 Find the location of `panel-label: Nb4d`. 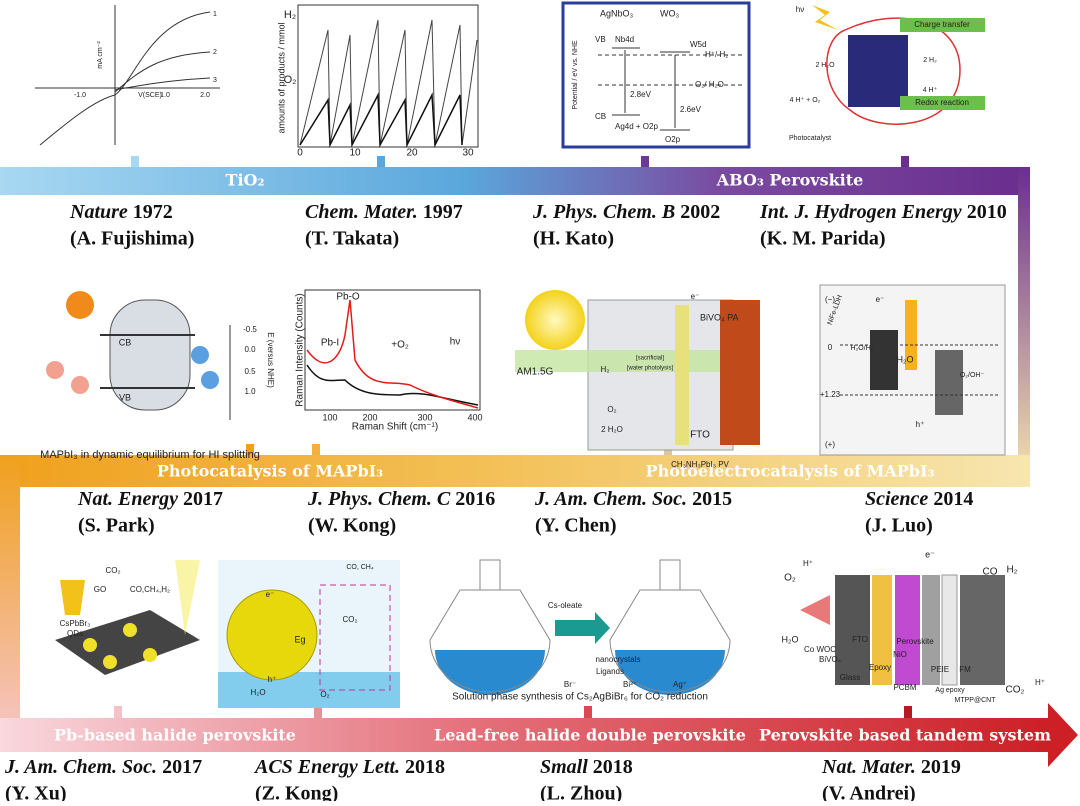

panel-label: Nb4d is located at coordinates (624, 39).